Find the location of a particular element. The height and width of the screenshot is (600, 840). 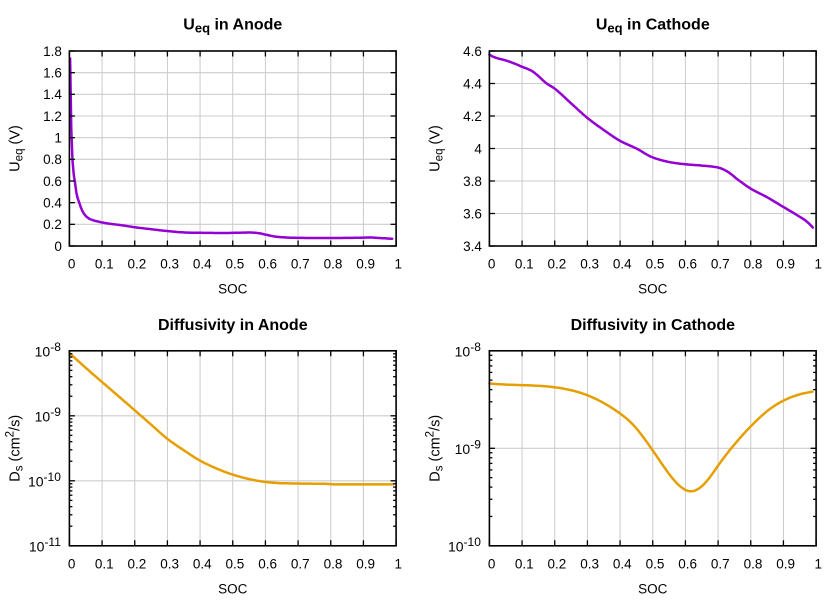

svg-text: Ueq in Cathode is located at coordinates (653, 26).